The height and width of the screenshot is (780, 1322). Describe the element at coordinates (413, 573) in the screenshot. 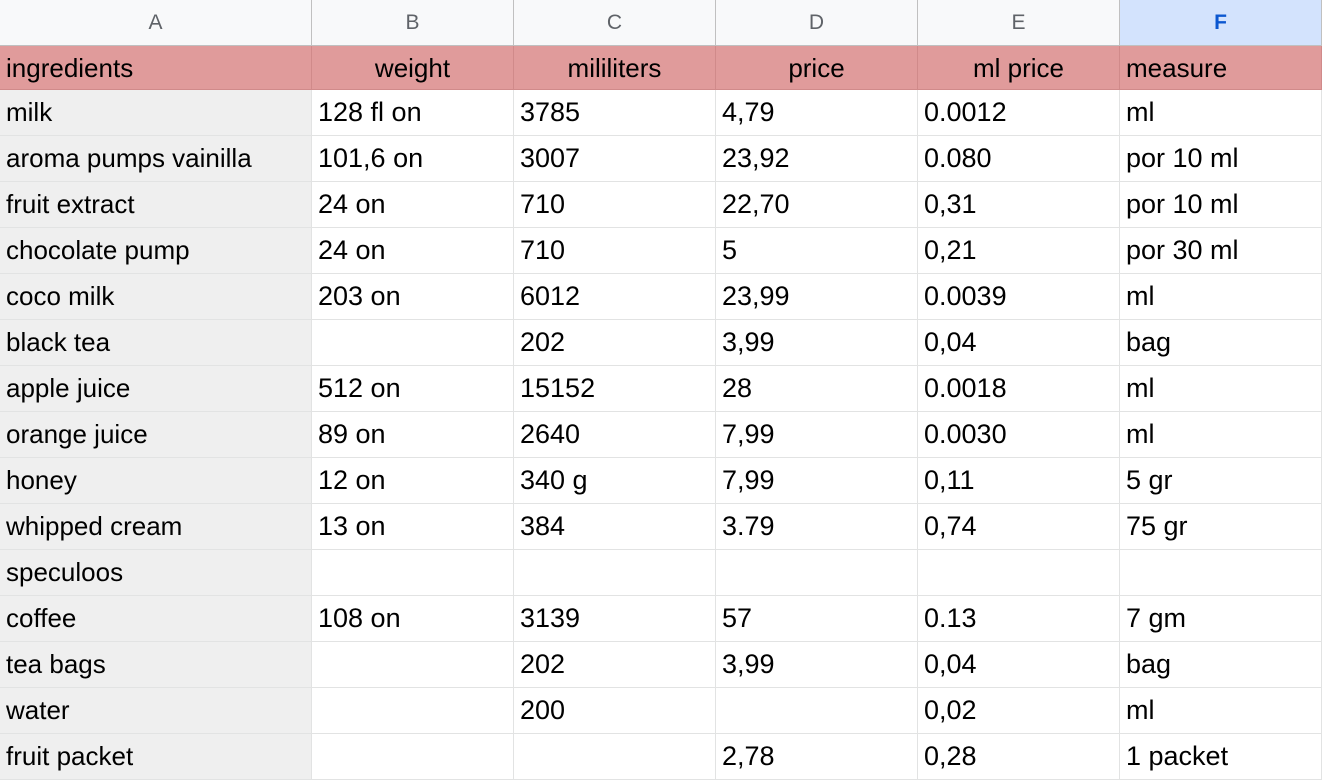

I see `cell-b12` at that location.